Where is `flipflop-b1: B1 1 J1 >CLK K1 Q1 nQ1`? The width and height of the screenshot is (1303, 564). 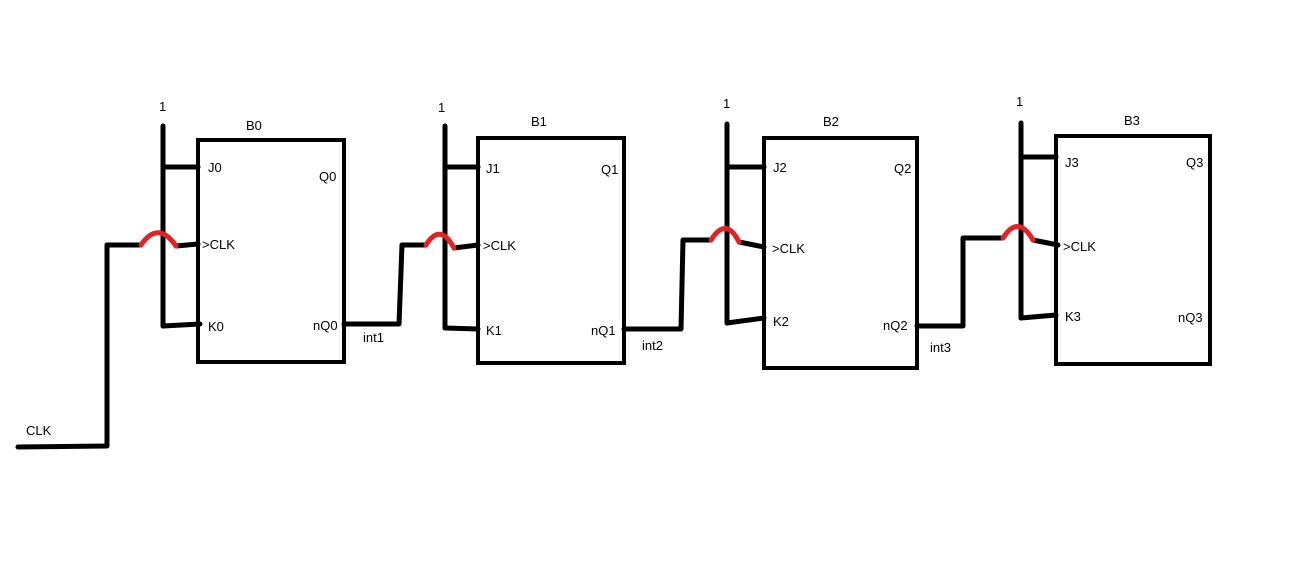
flipflop-b1: B1 1 J1 >CLK K1 Q1 nQ1 is located at coordinates (524, 232).